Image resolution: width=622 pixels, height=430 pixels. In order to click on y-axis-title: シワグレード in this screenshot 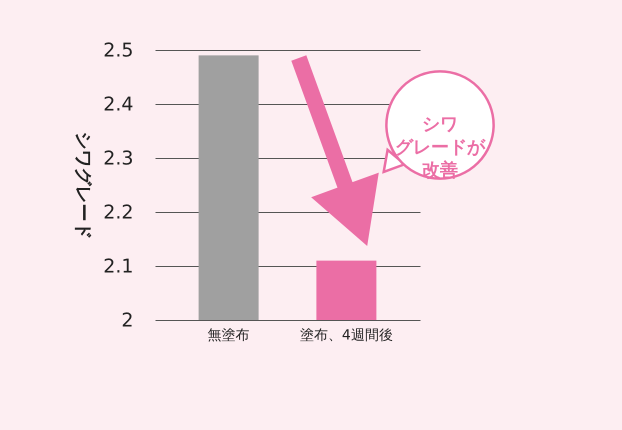, I will do `click(83, 186)`.